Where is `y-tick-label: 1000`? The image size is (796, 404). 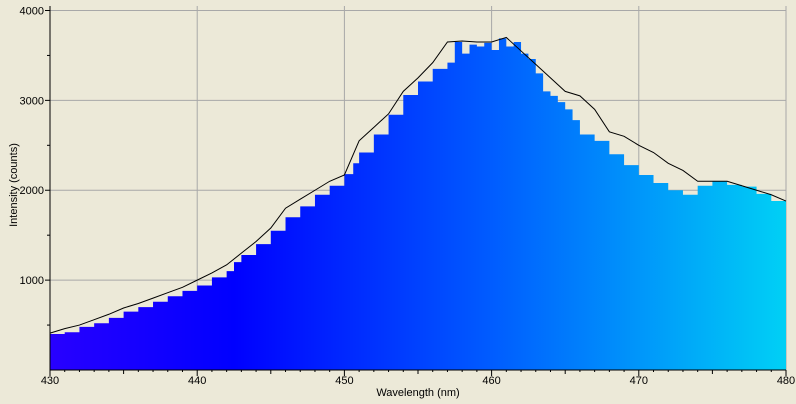 y-tick-label: 1000 is located at coordinates (32, 281).